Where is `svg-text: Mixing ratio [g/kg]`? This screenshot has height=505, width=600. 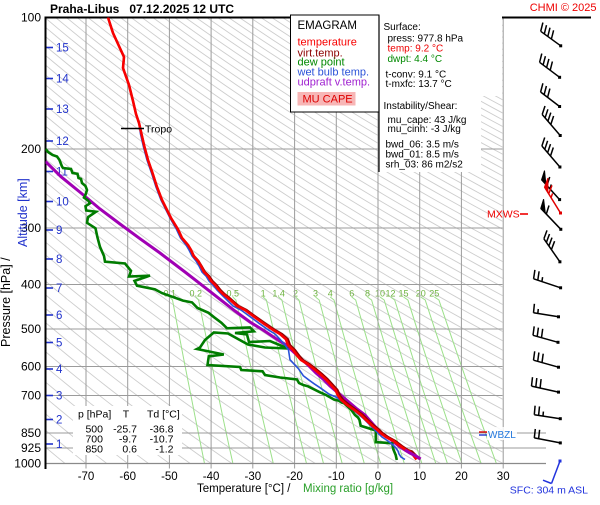 svg-text: Mixing ratio [g/kg] is located at coordinates (348, 489).